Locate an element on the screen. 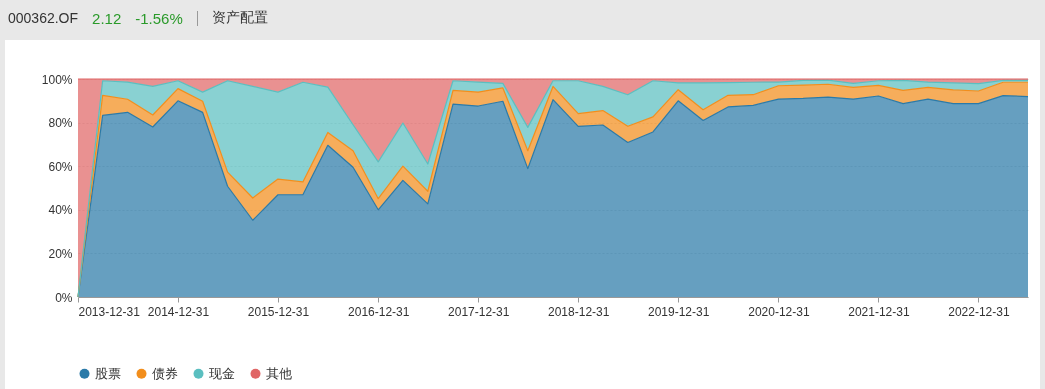 The height and width of the screenshot is (389, 1045). x-tick-label: 2020-12-31 is located at coordinates (779, 311).